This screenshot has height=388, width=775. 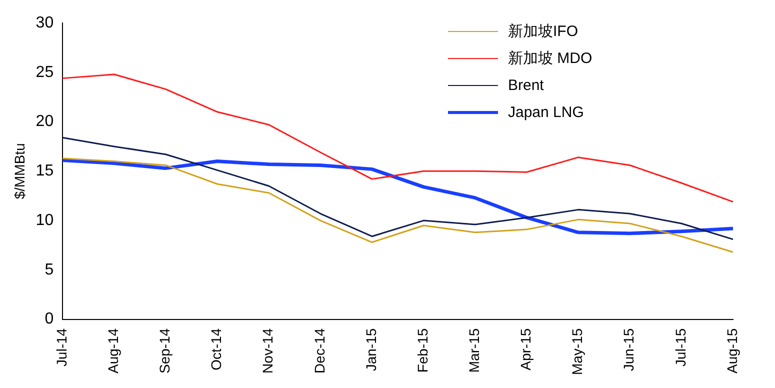 I want to click on x-tick-label: Jul-15, so click(x=680, y=347).